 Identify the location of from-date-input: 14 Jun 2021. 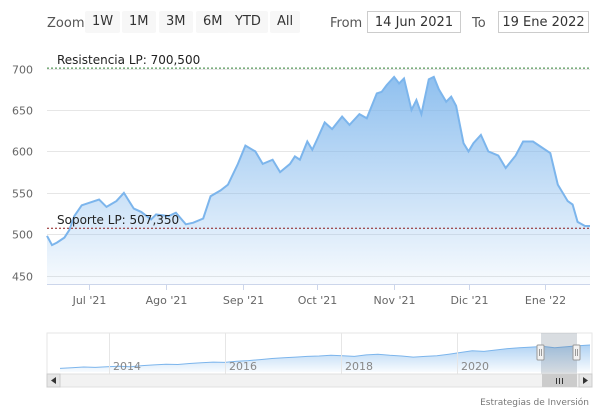
(414, 22).